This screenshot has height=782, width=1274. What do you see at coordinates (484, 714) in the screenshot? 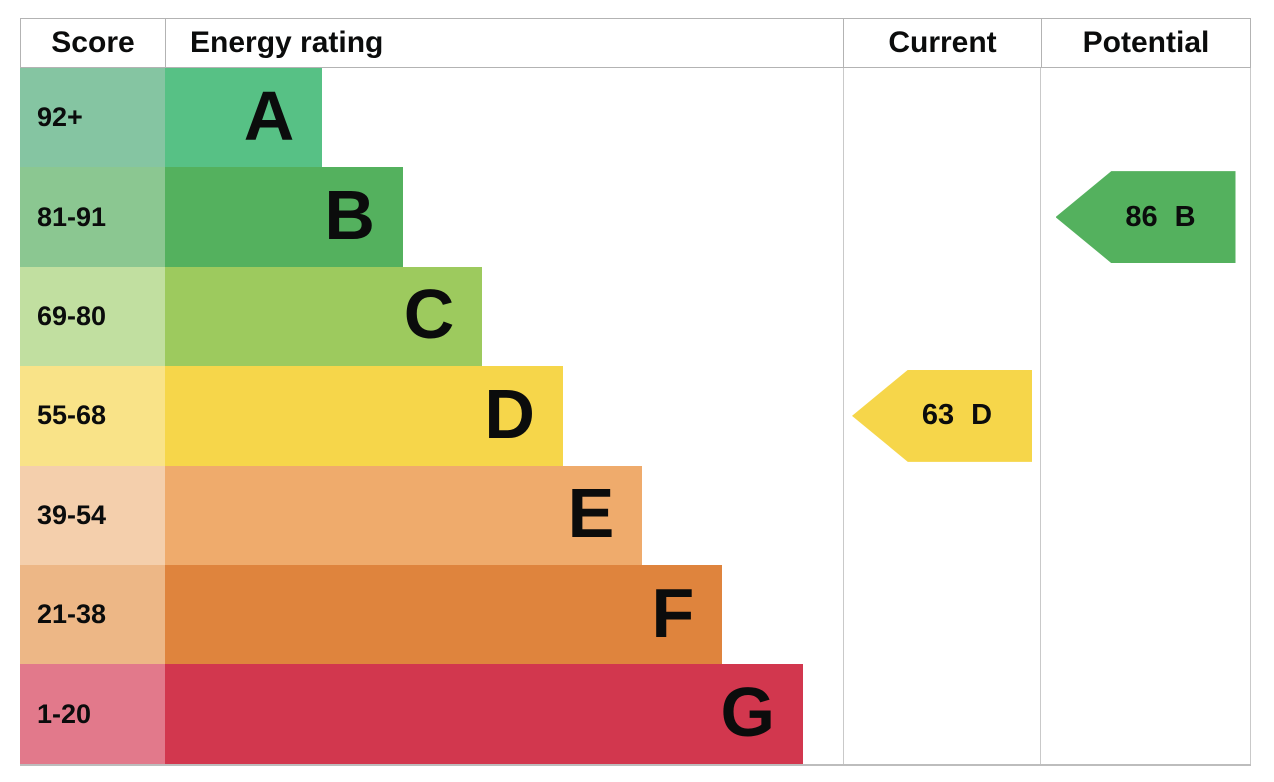
I see `band-bar-g: G` at bounding box center [484, 714].